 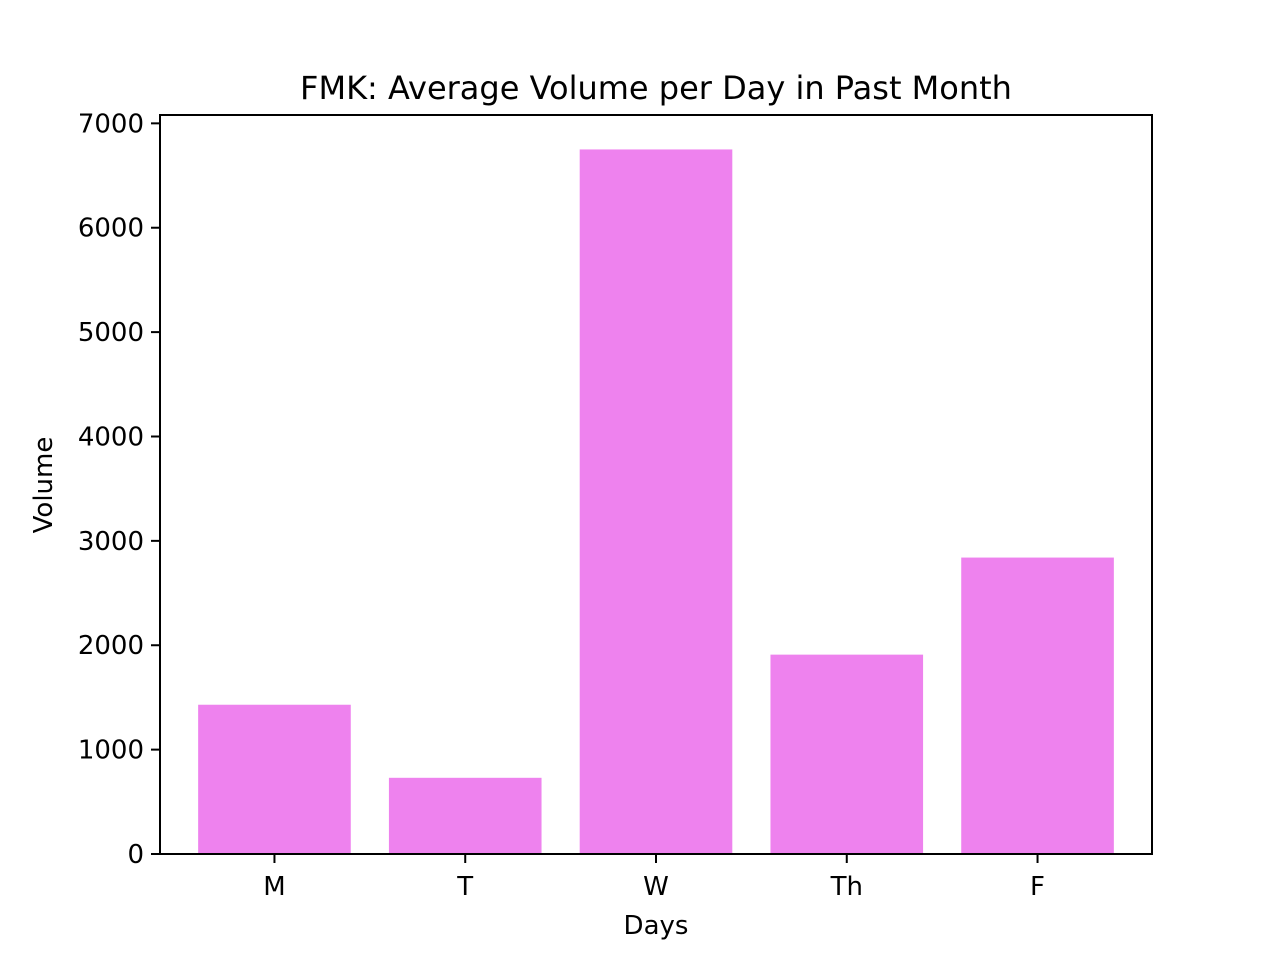 I want to click on y-axis-label: Volume, so click(x=44, y=485).